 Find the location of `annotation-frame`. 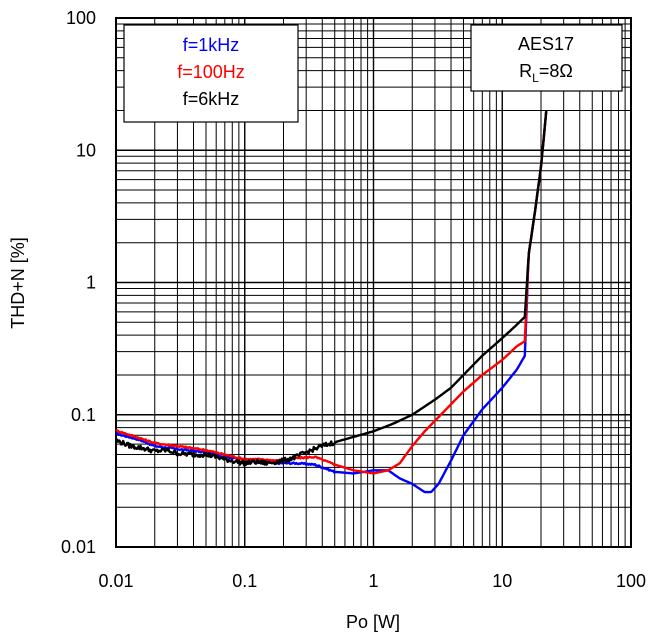

annotation-frame is located at coordinates (546, 58).